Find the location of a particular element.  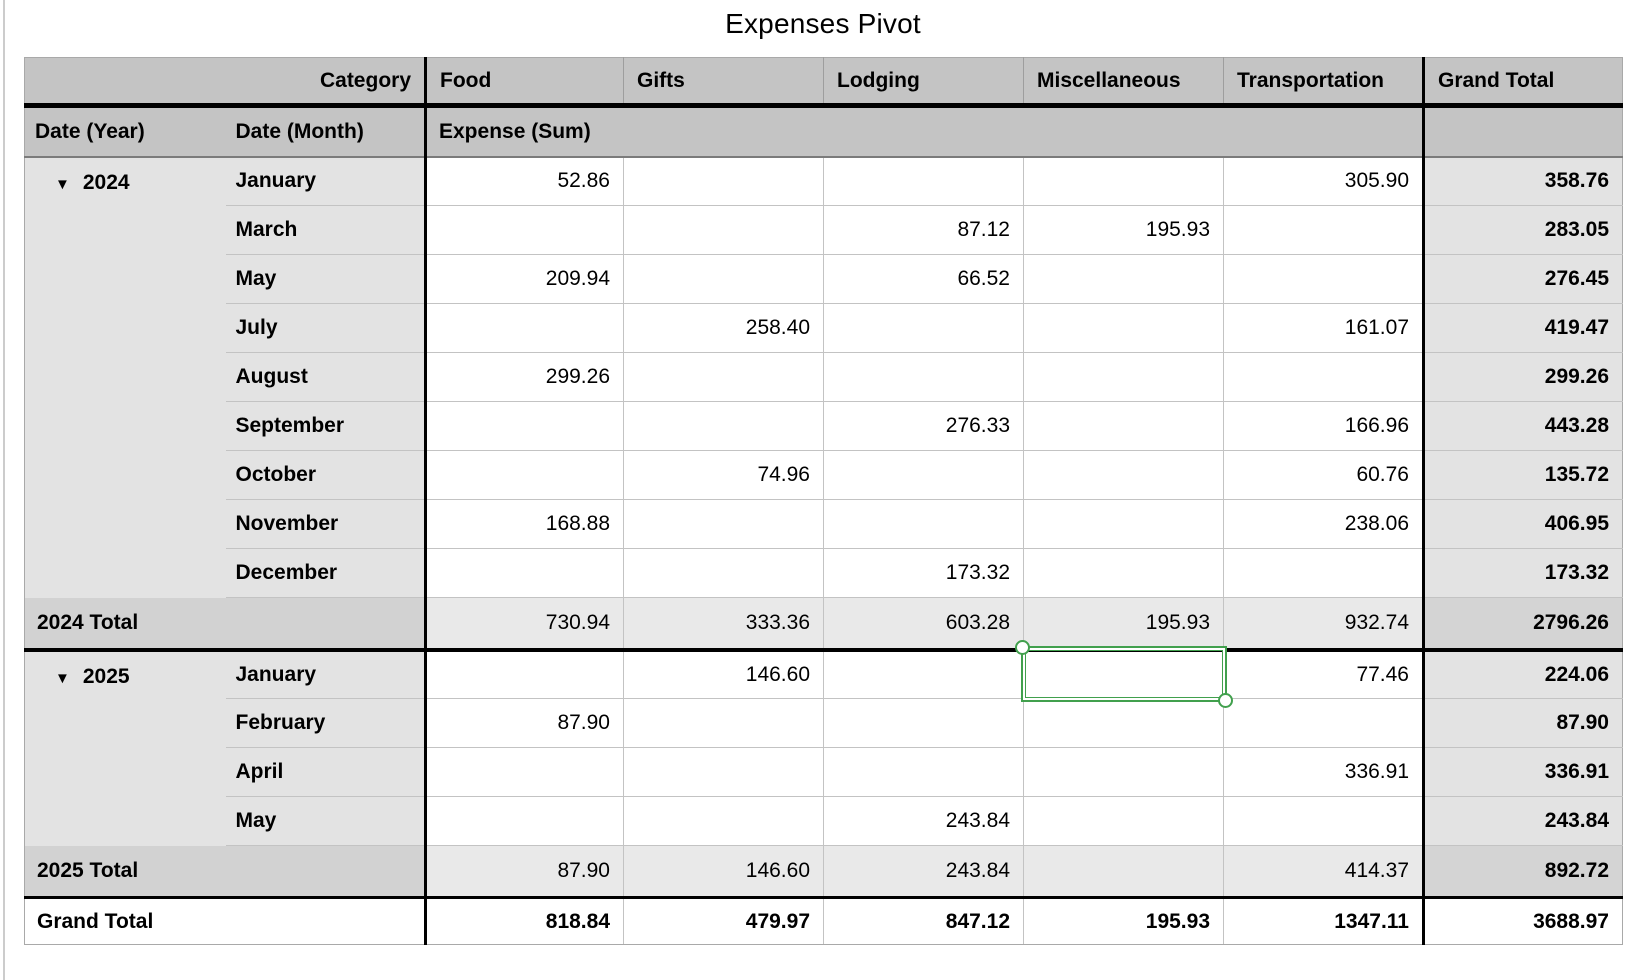

grand-total-value-cell: 847.12 is located at coordinates (923, 921).